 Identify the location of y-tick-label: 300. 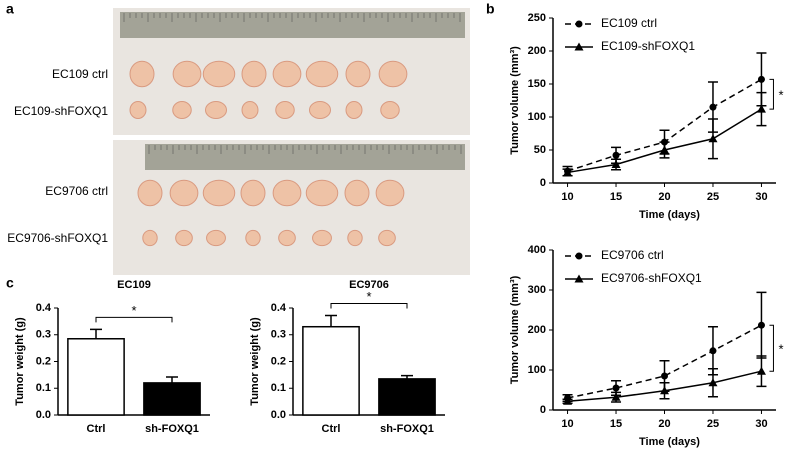
(537, 290).